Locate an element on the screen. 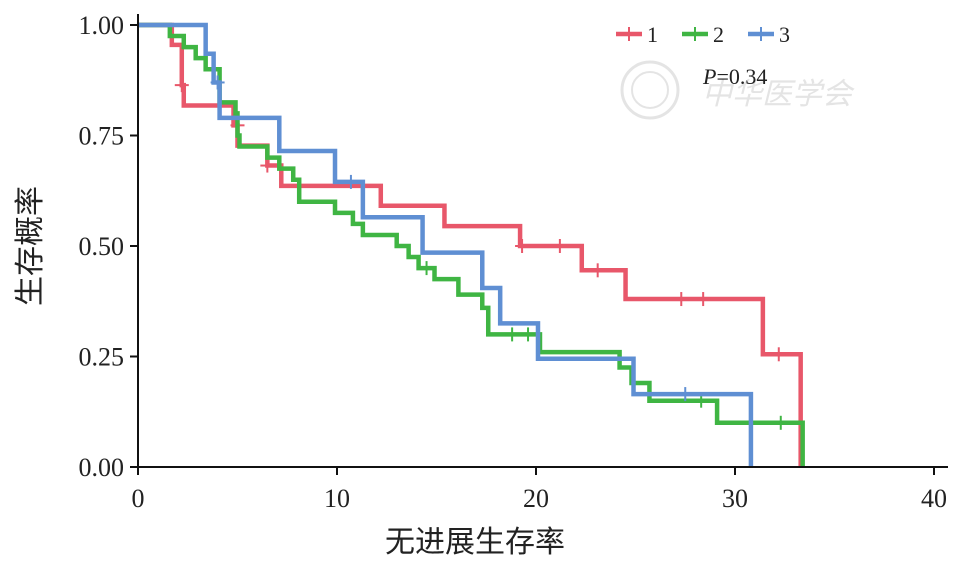 Image resolution: width=959 pixels, height=563 pixels. x-tick-label-0: 0 is located at coordinates (138, 498).